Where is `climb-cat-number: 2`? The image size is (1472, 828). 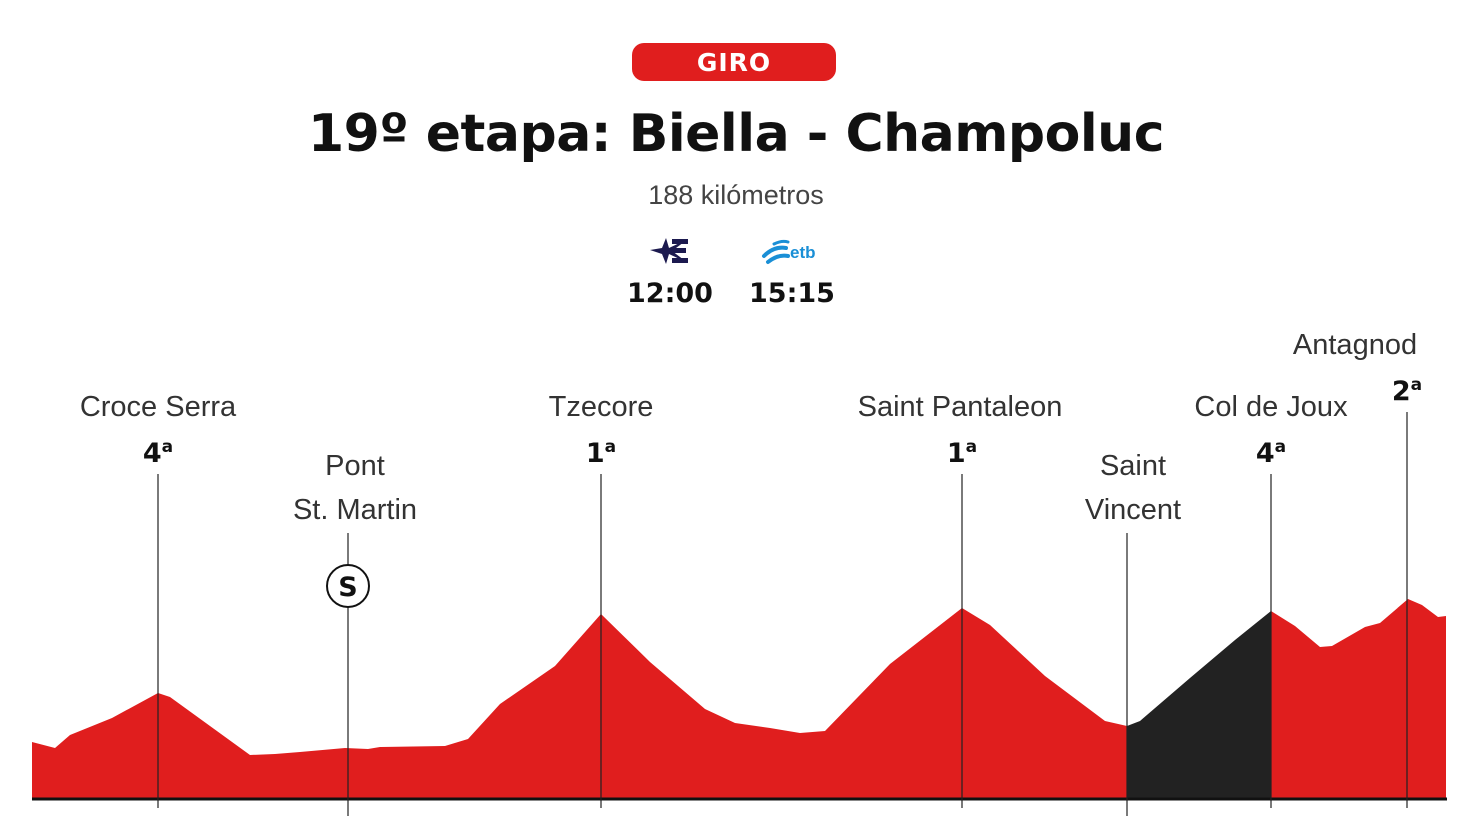
climb-cat-number: 2 is located at coordinates (1401, 391).